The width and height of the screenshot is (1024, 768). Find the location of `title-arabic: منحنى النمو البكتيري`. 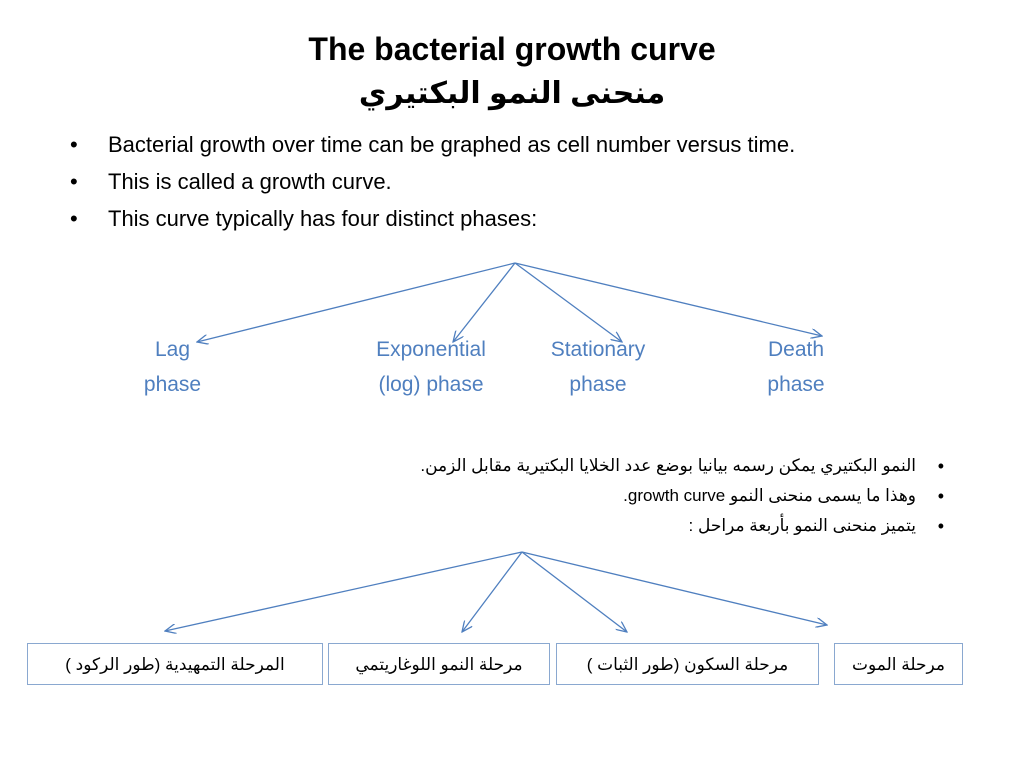

title-arabic: منحنى النمو البكتيري is located at coordinates (512, 93).